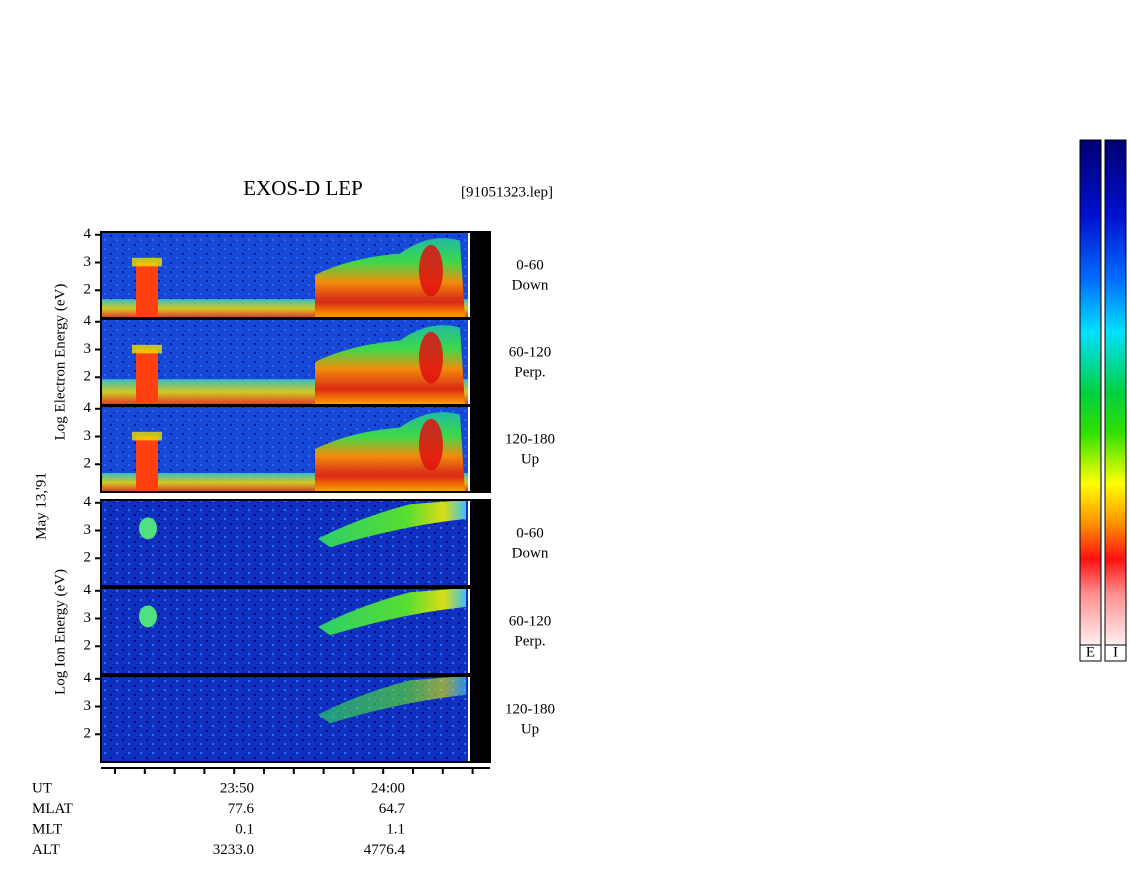  I want to click on footer-label: UT, so click(42, 788).